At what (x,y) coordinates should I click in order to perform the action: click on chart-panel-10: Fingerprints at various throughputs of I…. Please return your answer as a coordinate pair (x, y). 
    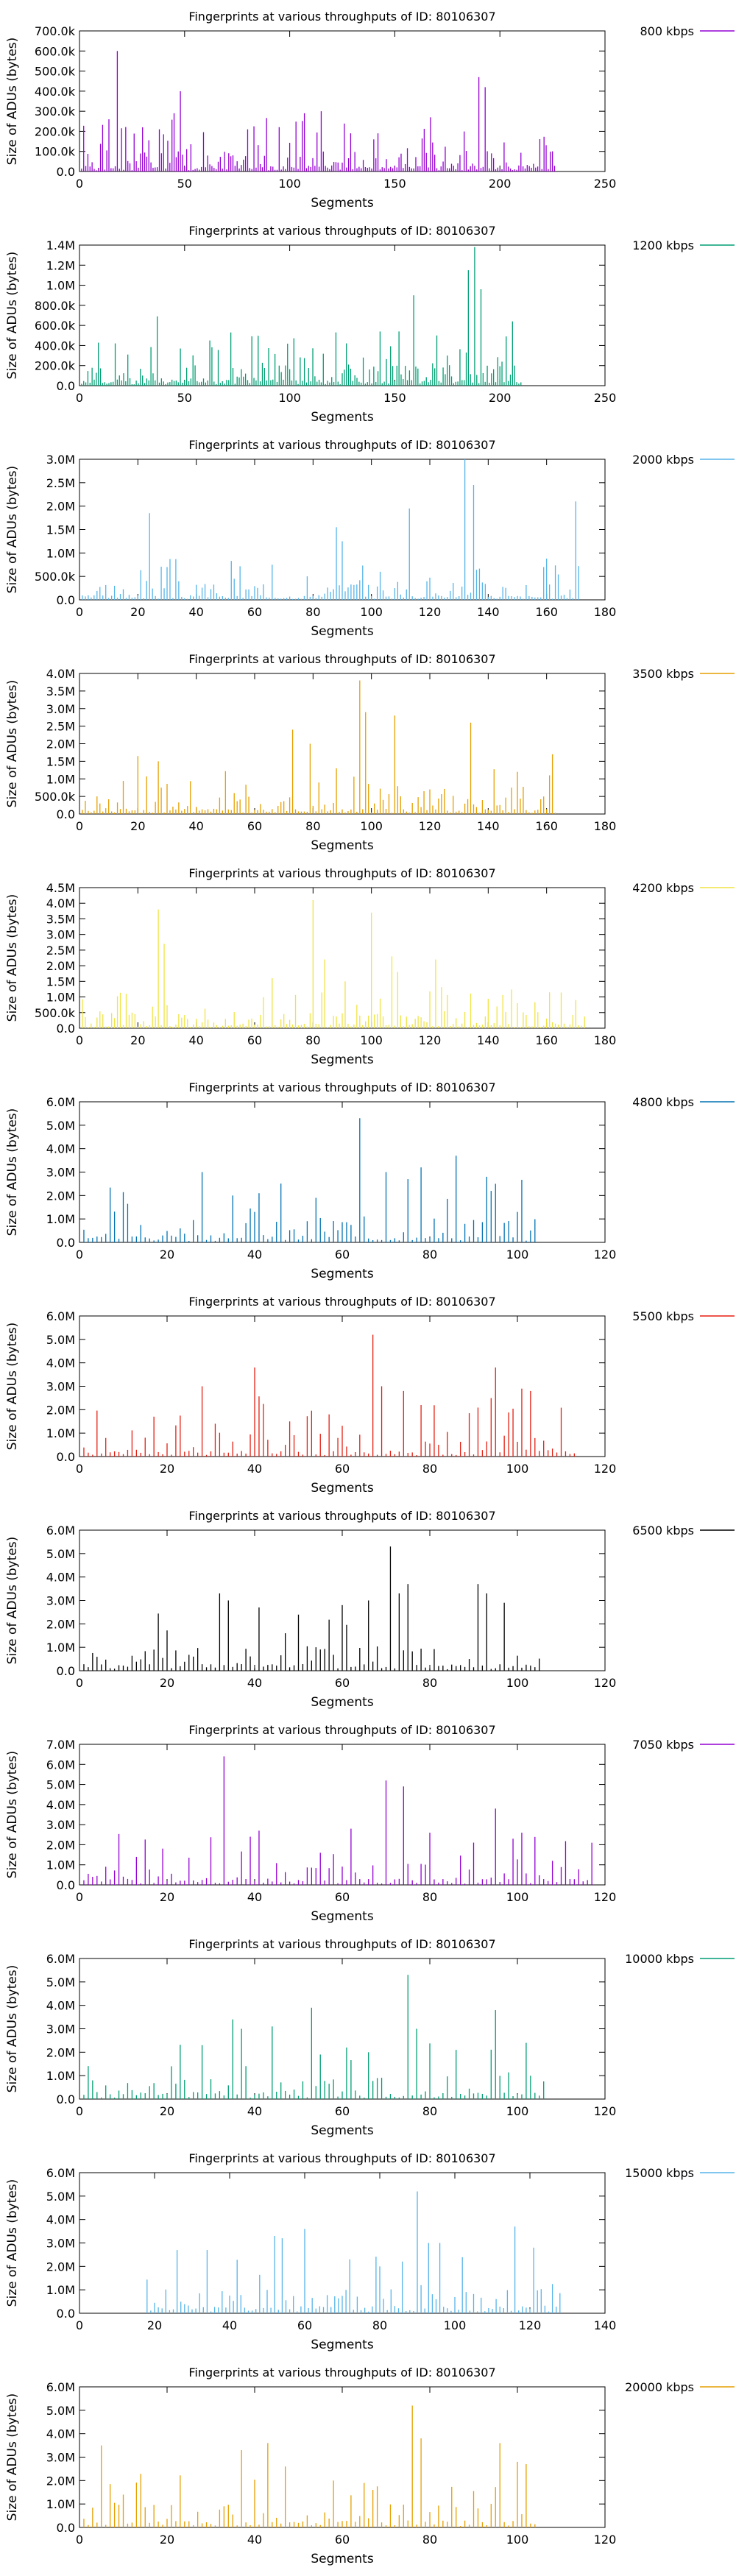
    Looking at the image, I should click on (370, 2037).